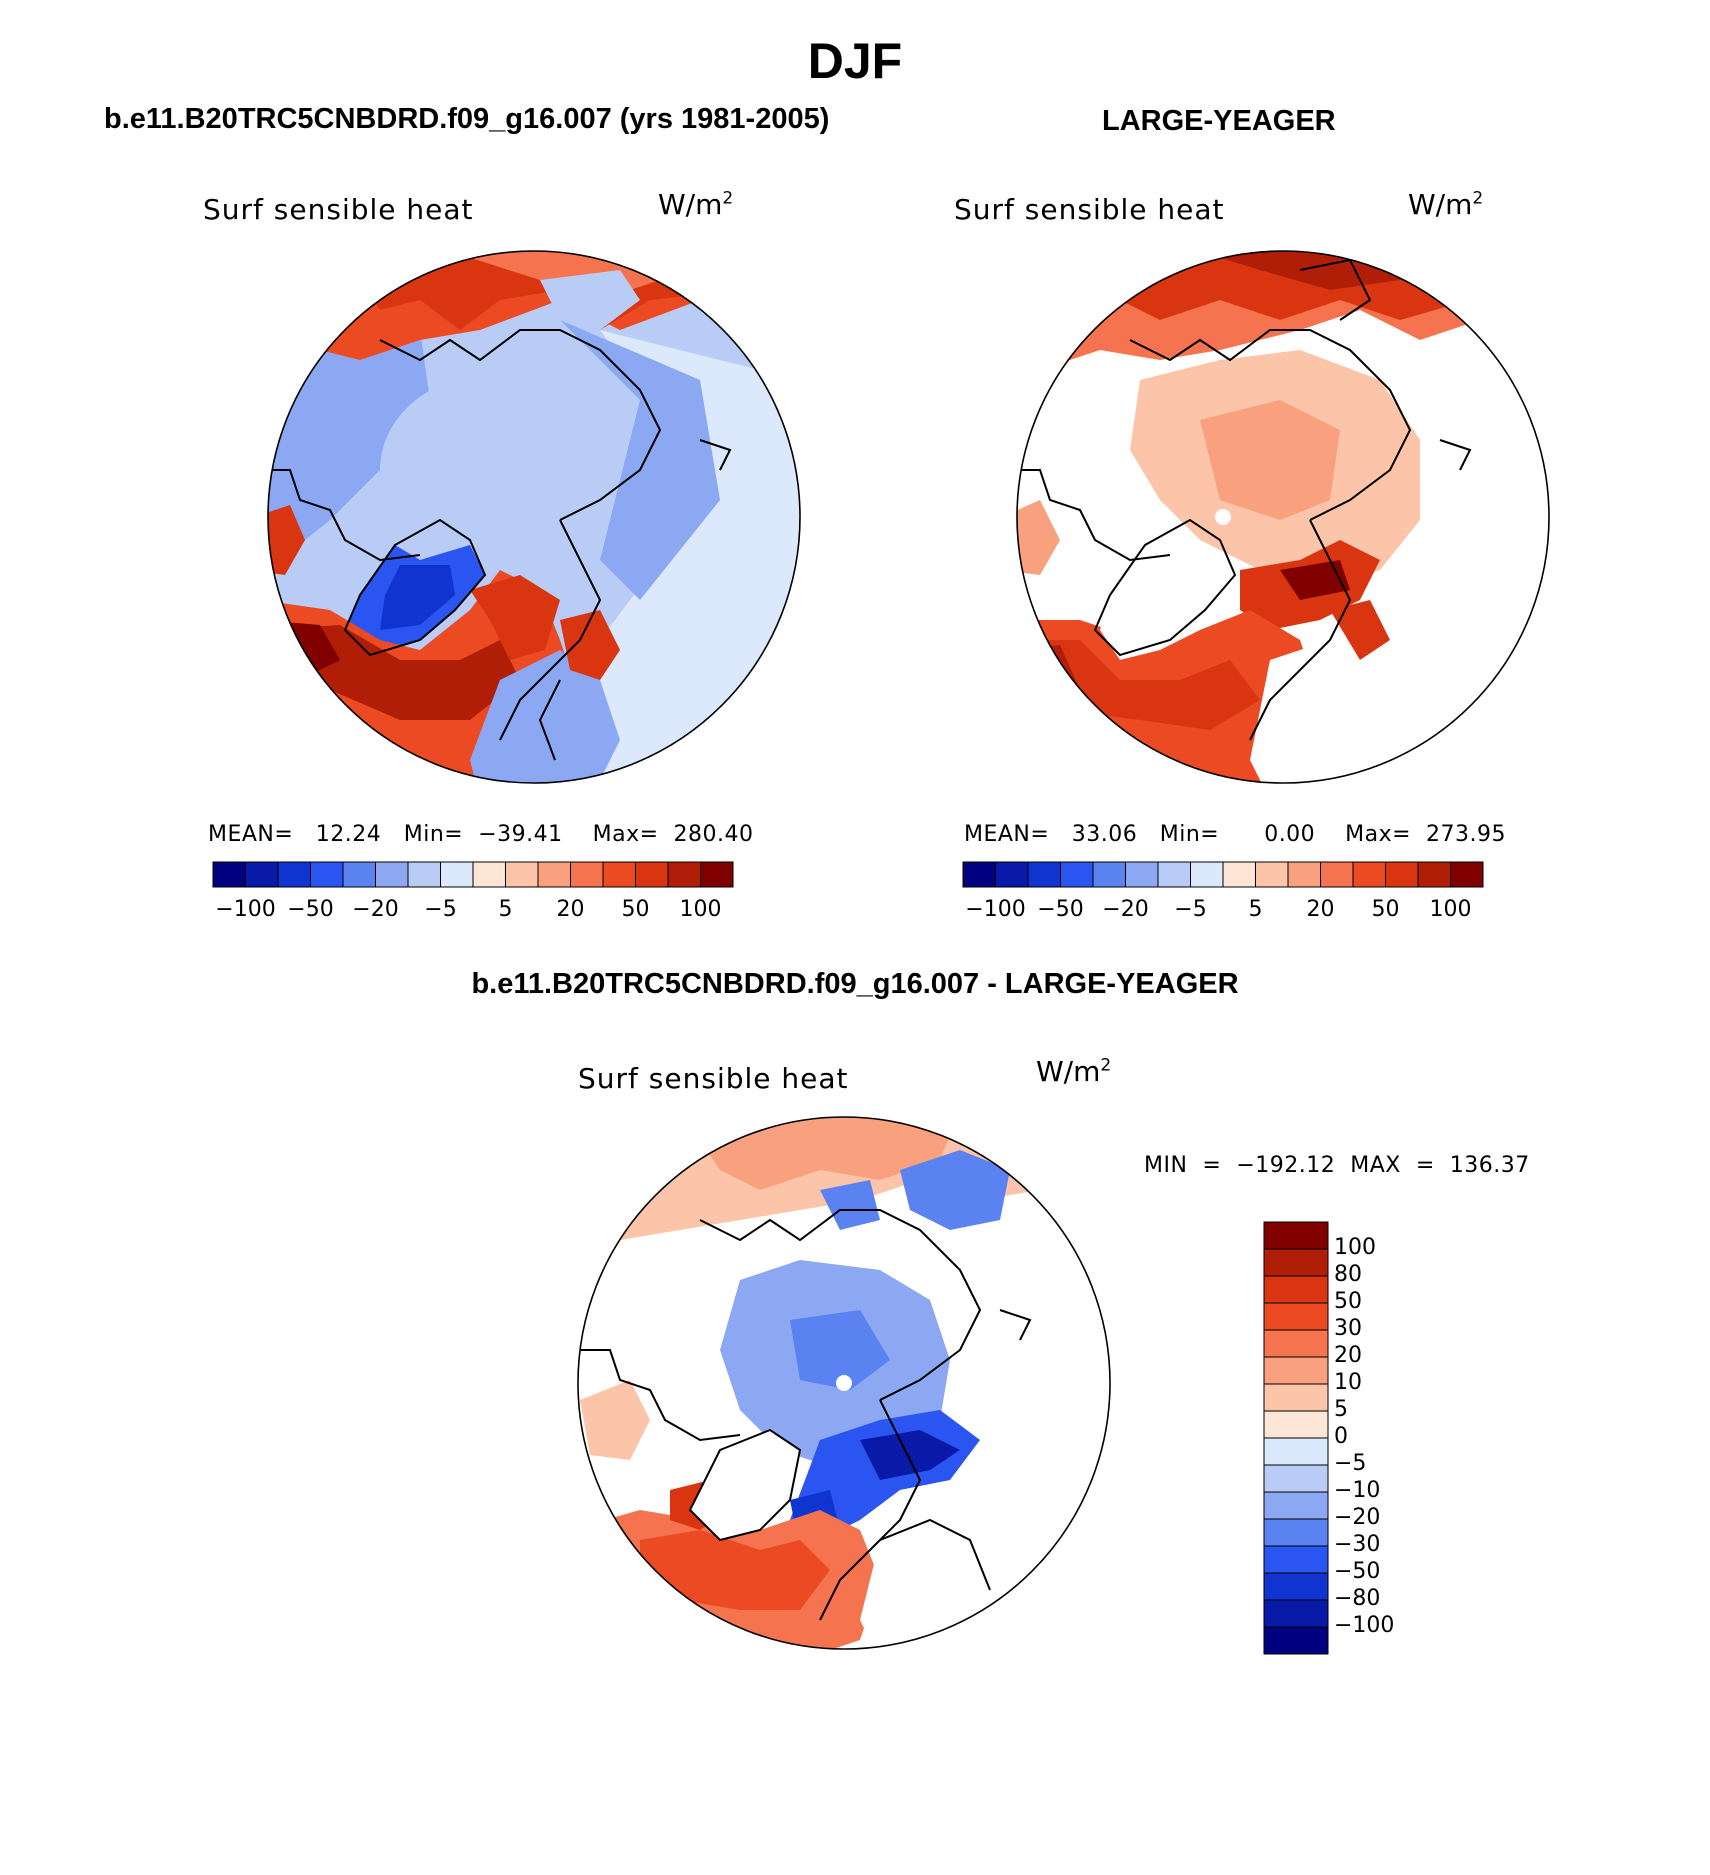  What do you see at coordinates (338, 209) in the screenshot?
I see `left-variable-label: Surf sensible heat` at bounding box center [338, 209].